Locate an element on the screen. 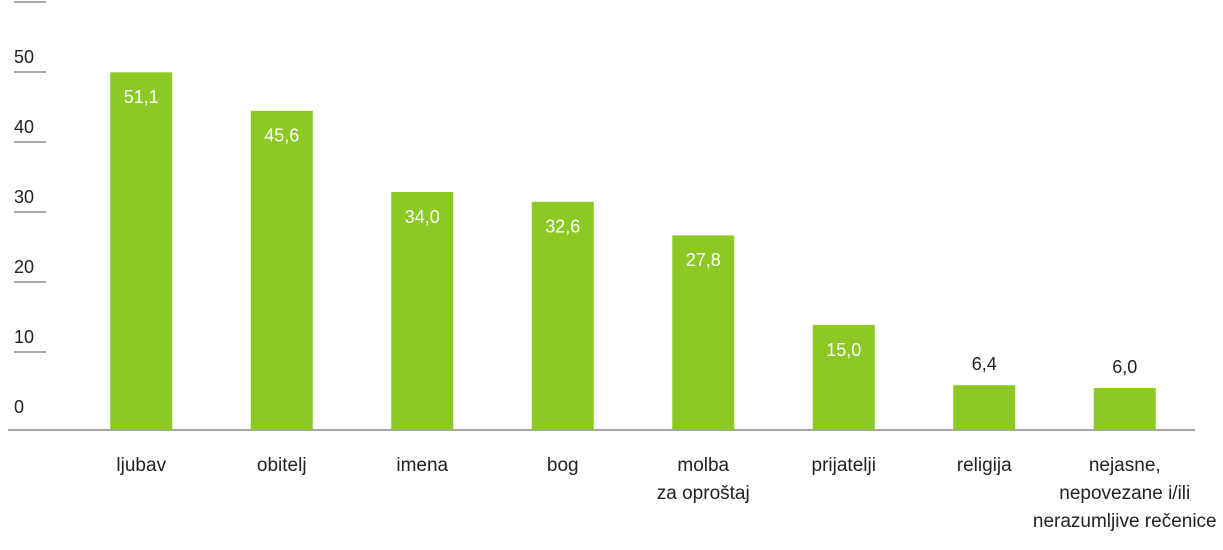  y-tick-label: 20 is located at coordinates (24, 267).